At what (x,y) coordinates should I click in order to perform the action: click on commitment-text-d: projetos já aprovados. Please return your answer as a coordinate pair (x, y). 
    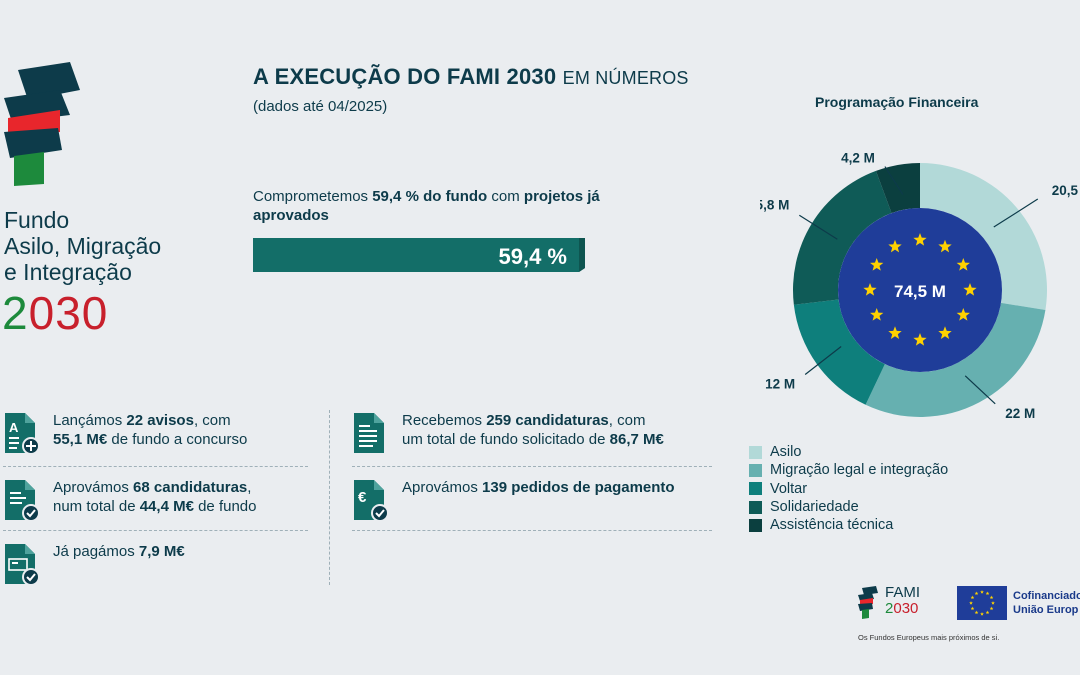
    Looking at the image, I should click on (426, 206).